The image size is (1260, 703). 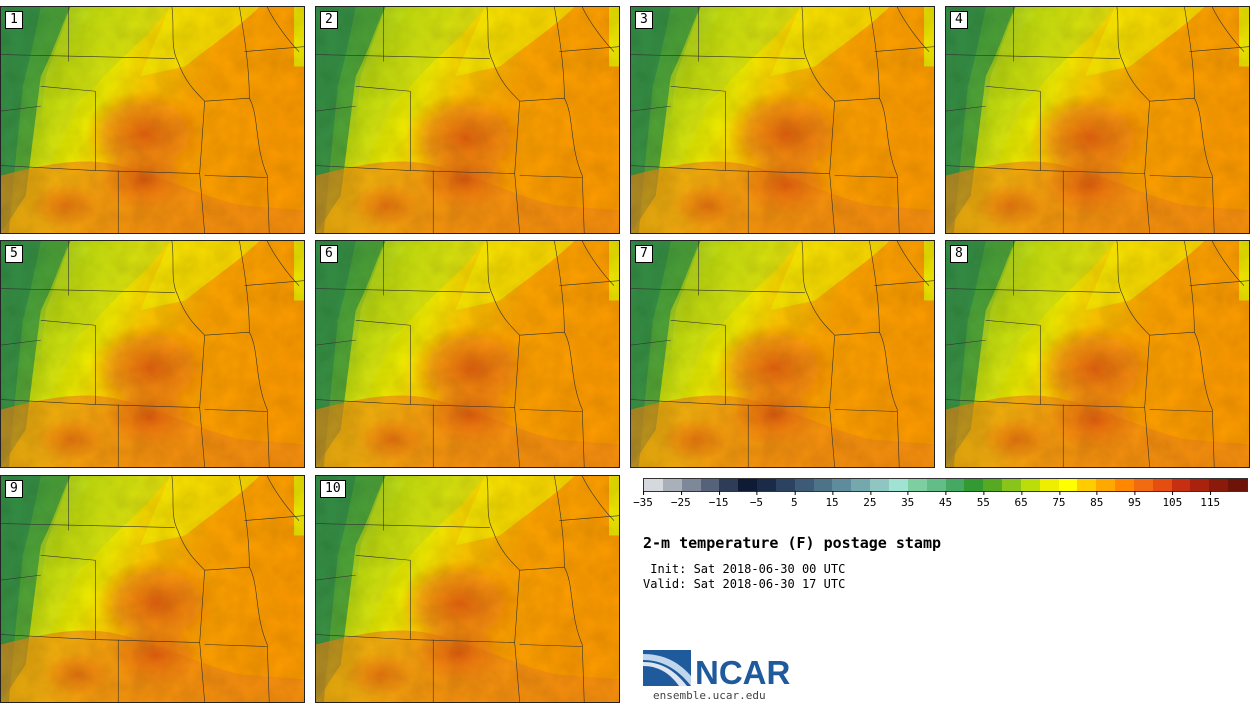 I want to click on colorbar-tick-label: 15, so click(x=832, y=500).